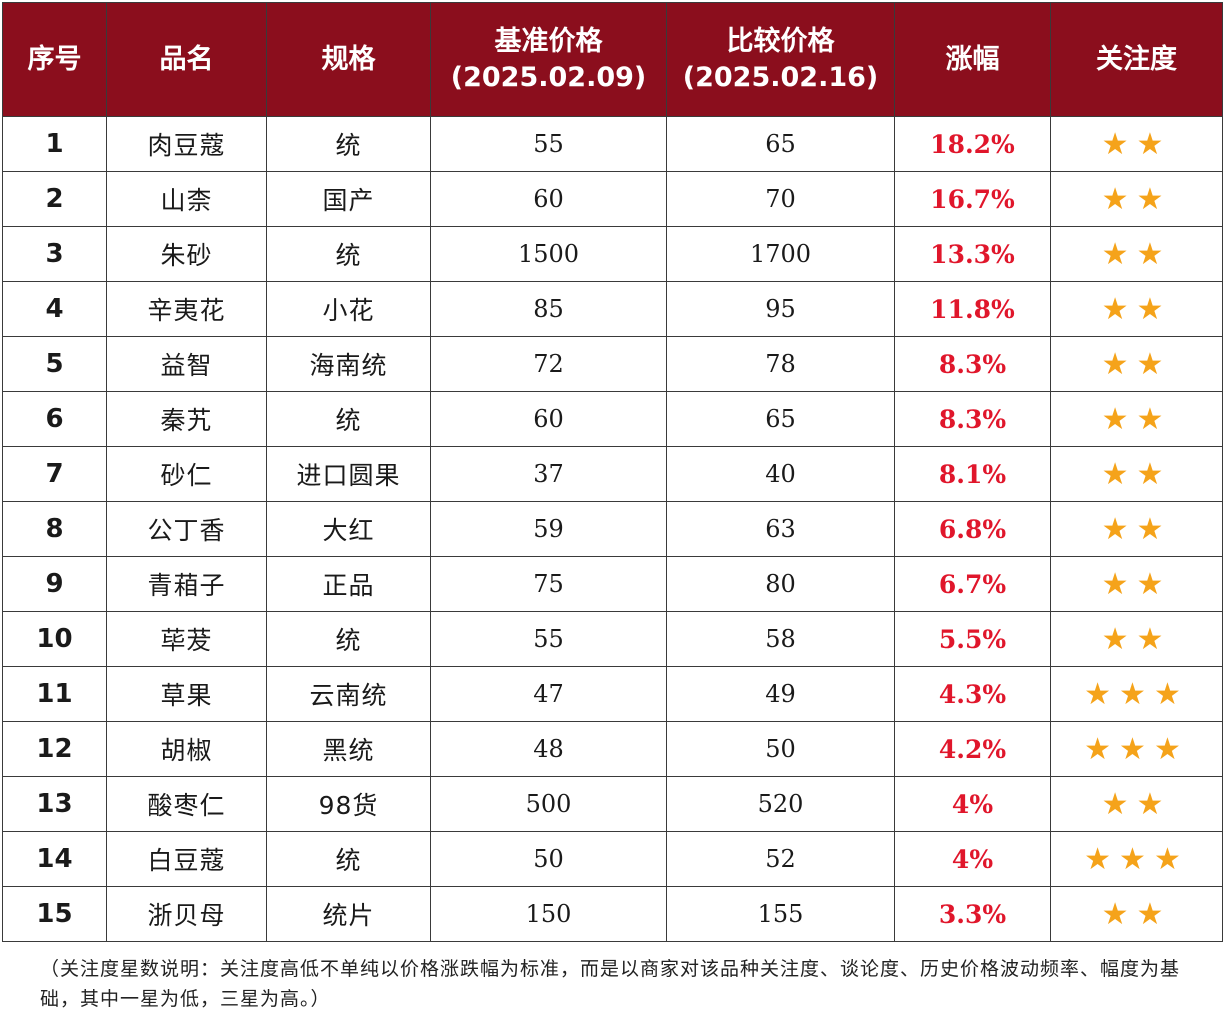  Describe the element at coordinates (186, 694) in the screenshot. I see `cell-name: 草果` at that location.